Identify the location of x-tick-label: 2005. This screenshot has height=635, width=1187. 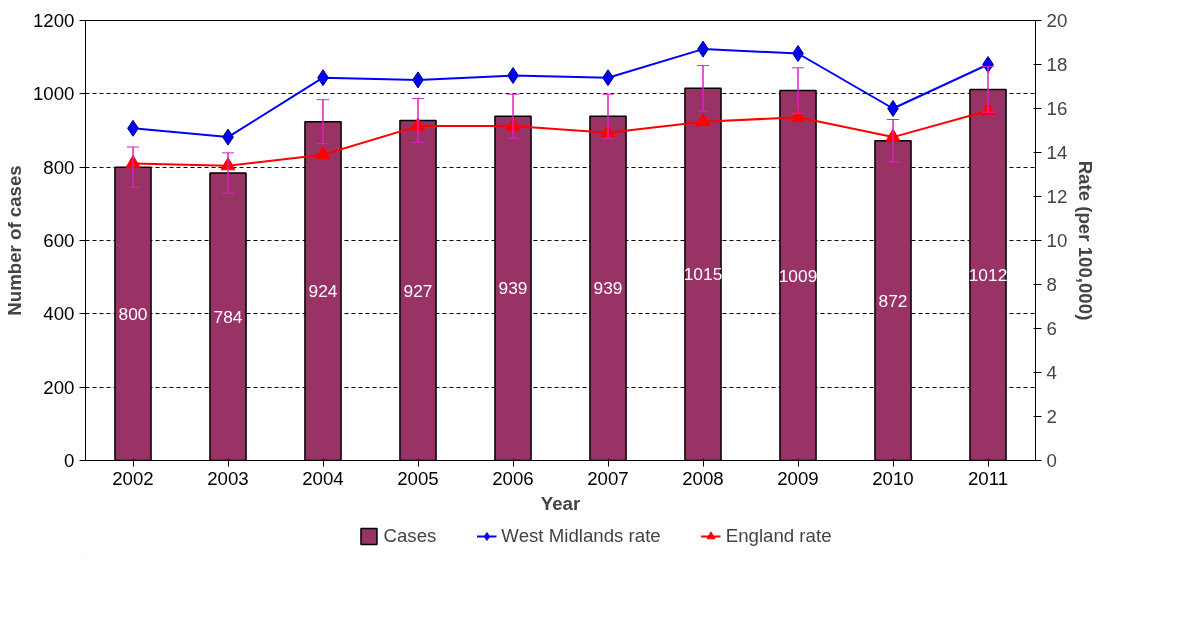
(418, 478).